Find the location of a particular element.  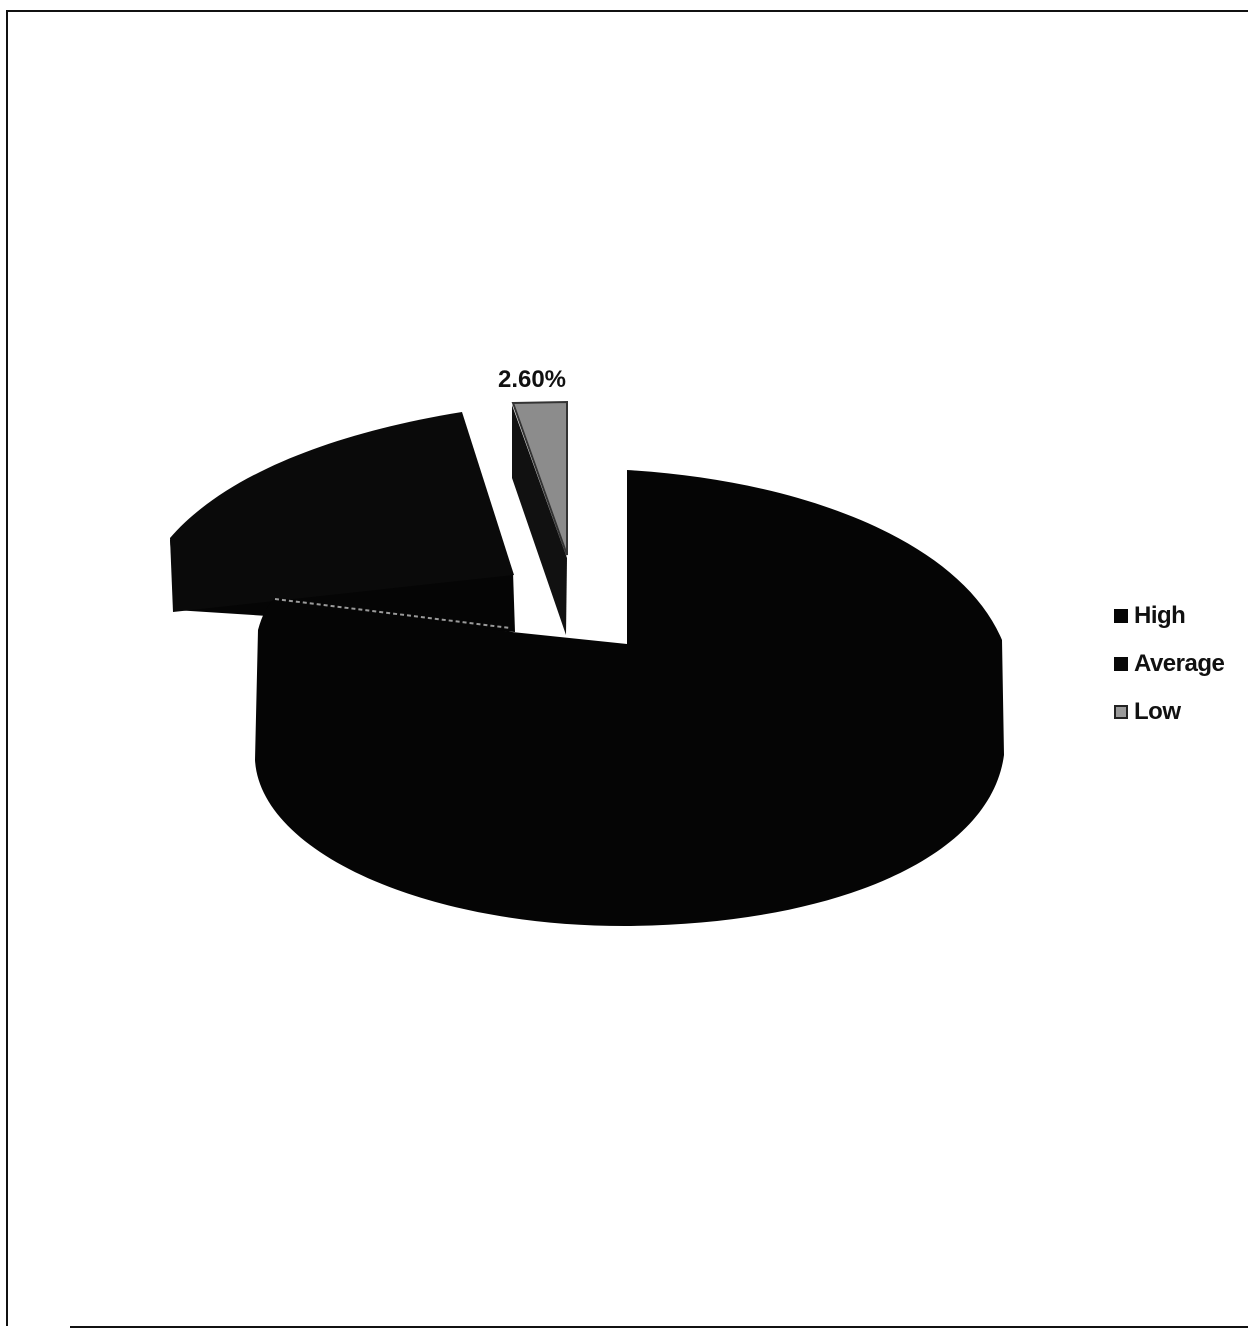

legend-item-high: High is located at coordinates (1169, 616).